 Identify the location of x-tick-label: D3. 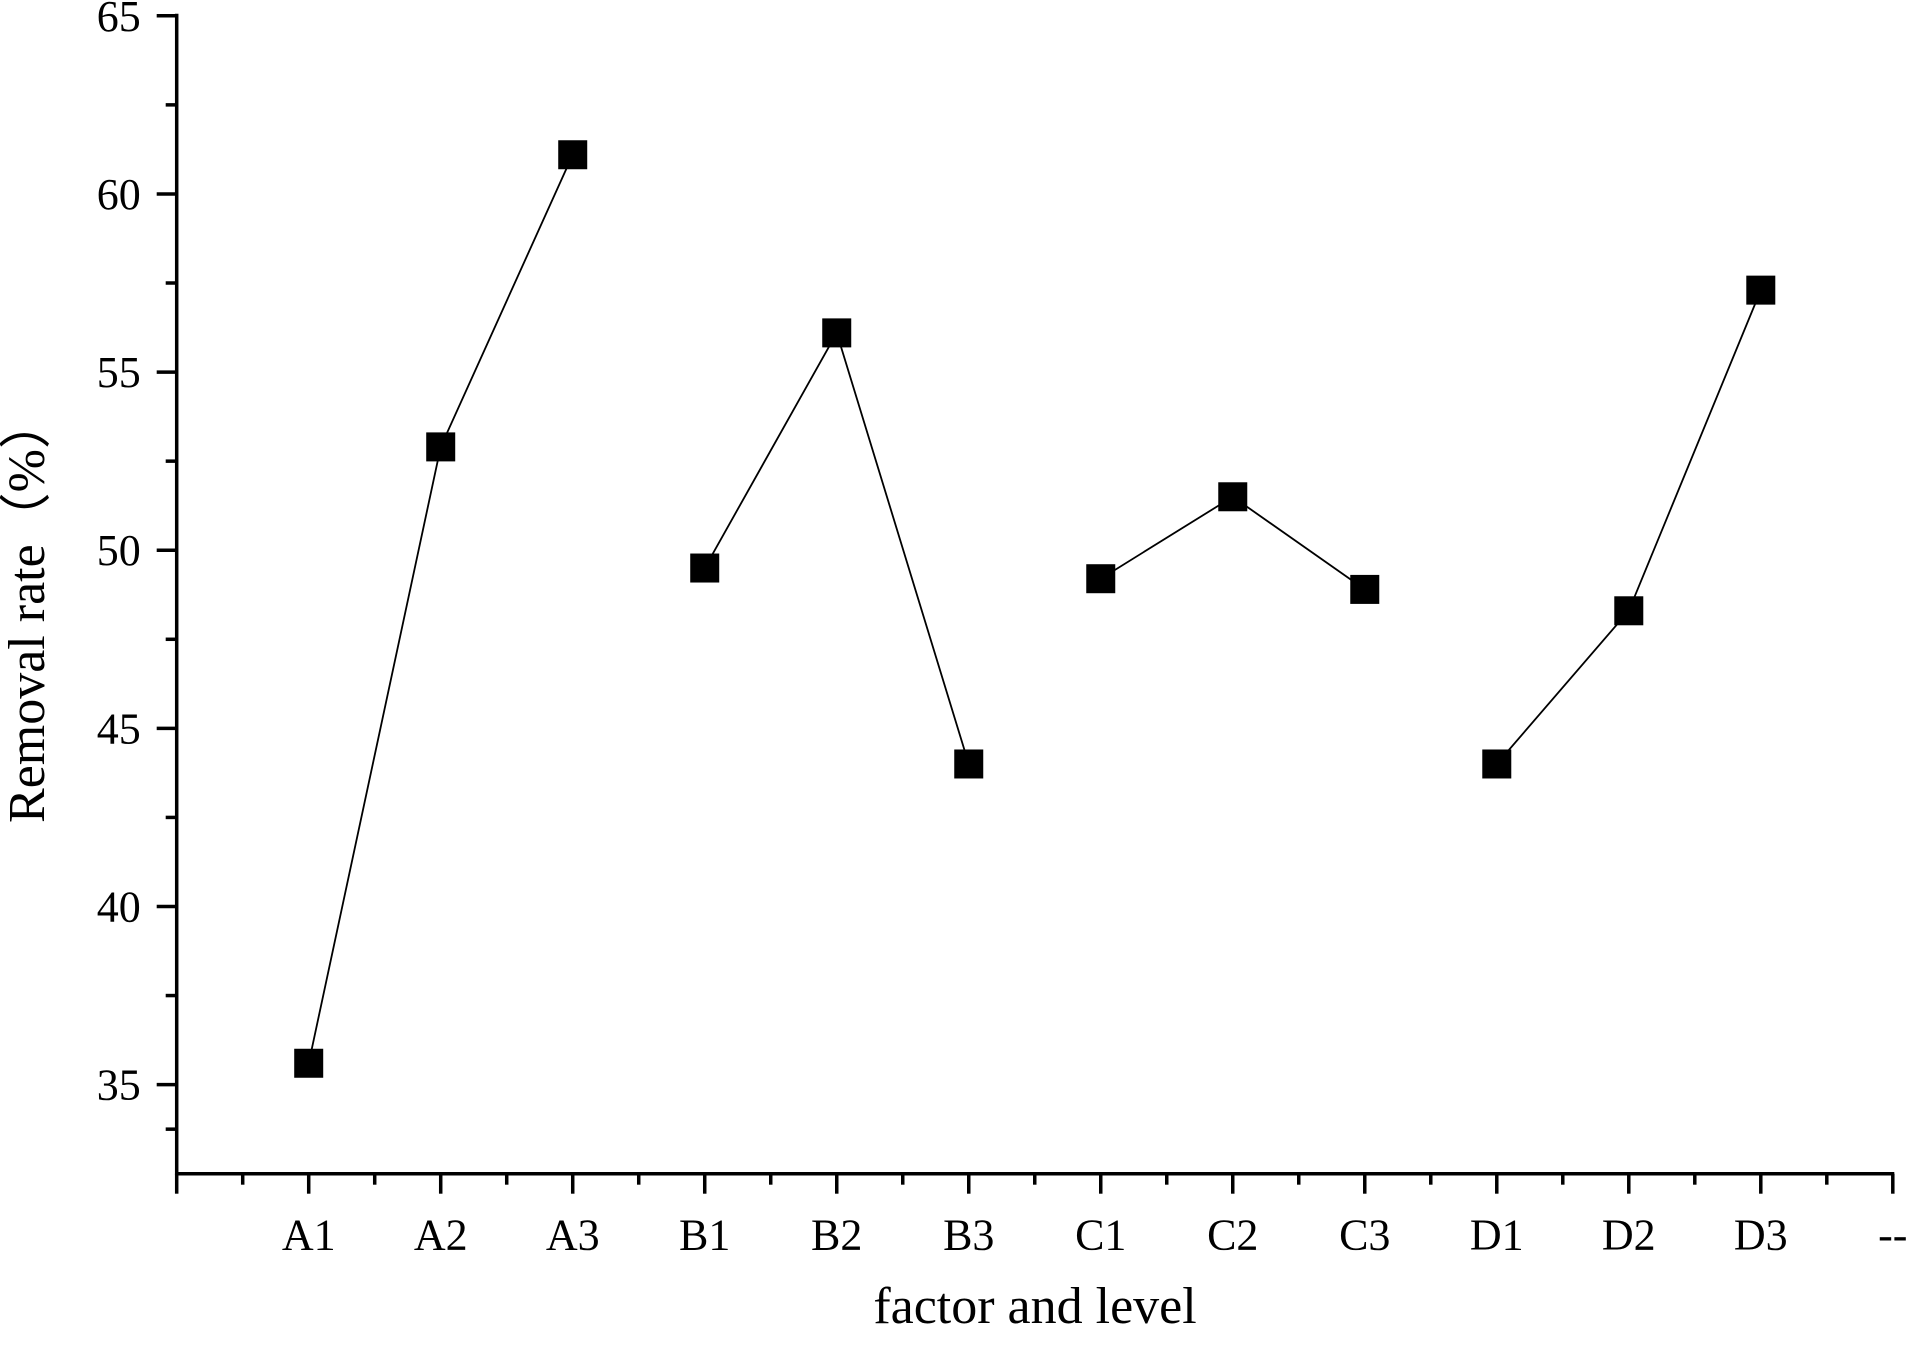
(1761, 1235).